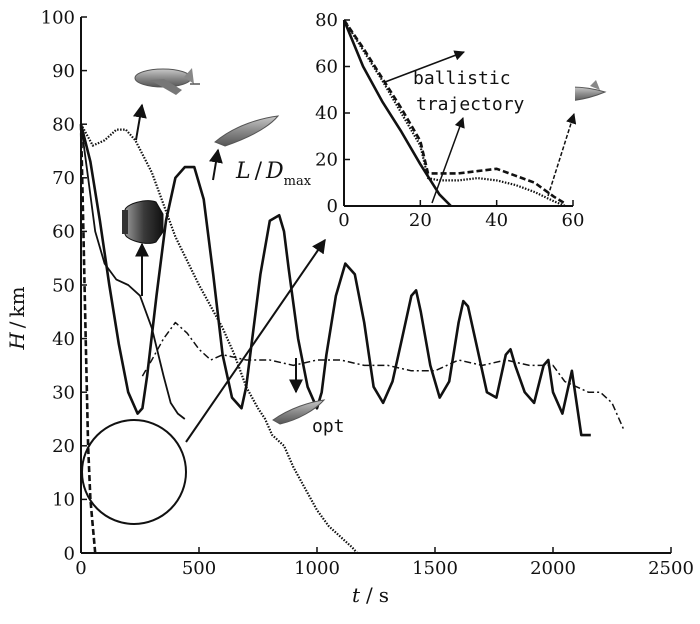  Describe the element at coordinates (298, 181) in the screenshot. I see `ld-subscript: max` at that location.